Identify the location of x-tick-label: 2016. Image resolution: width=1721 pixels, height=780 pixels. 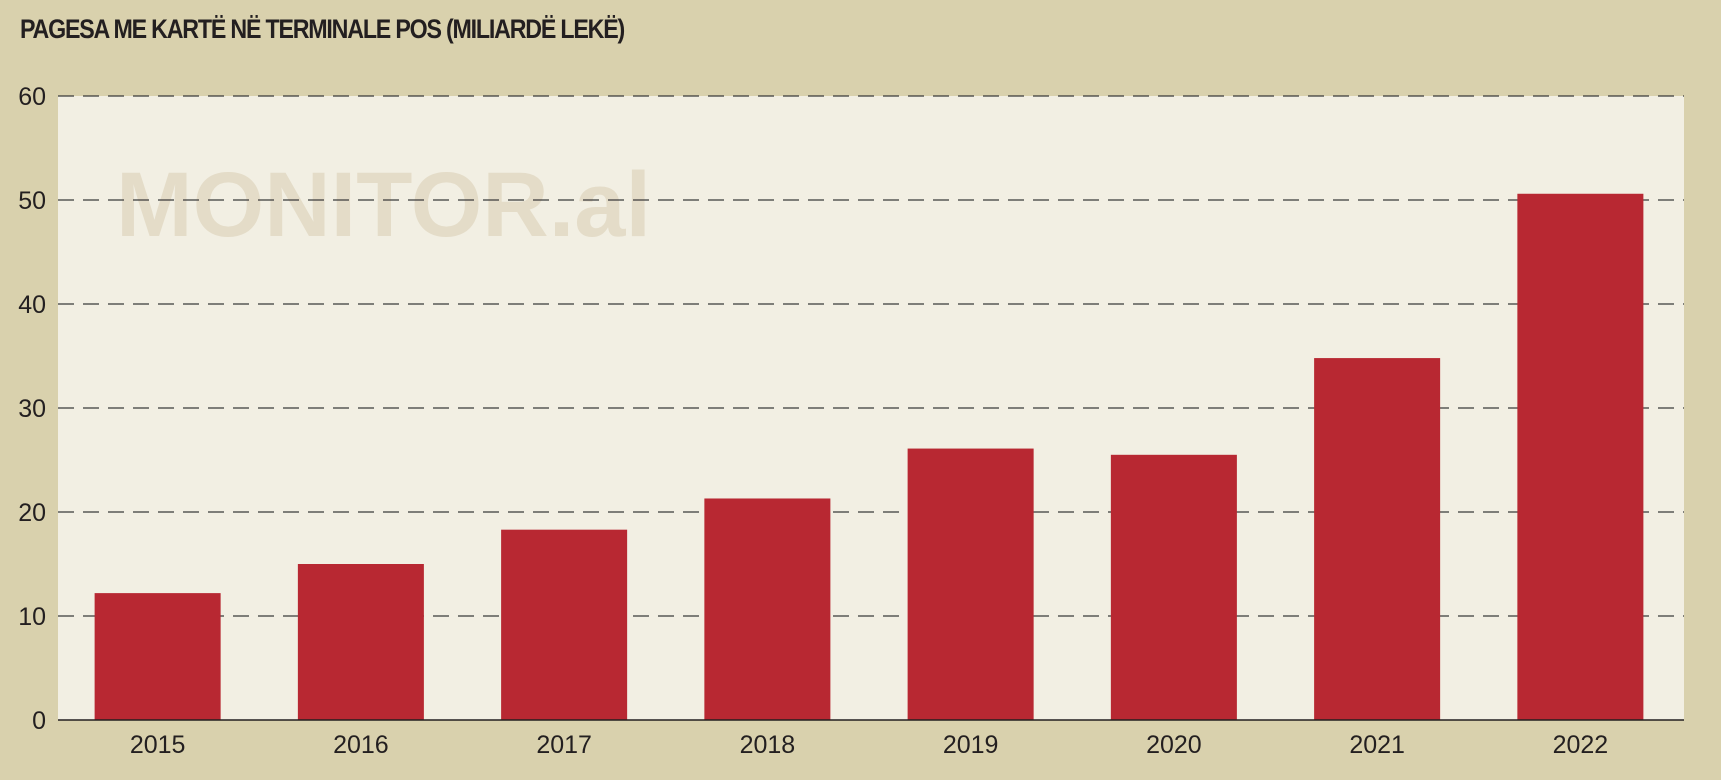
(361, 745).